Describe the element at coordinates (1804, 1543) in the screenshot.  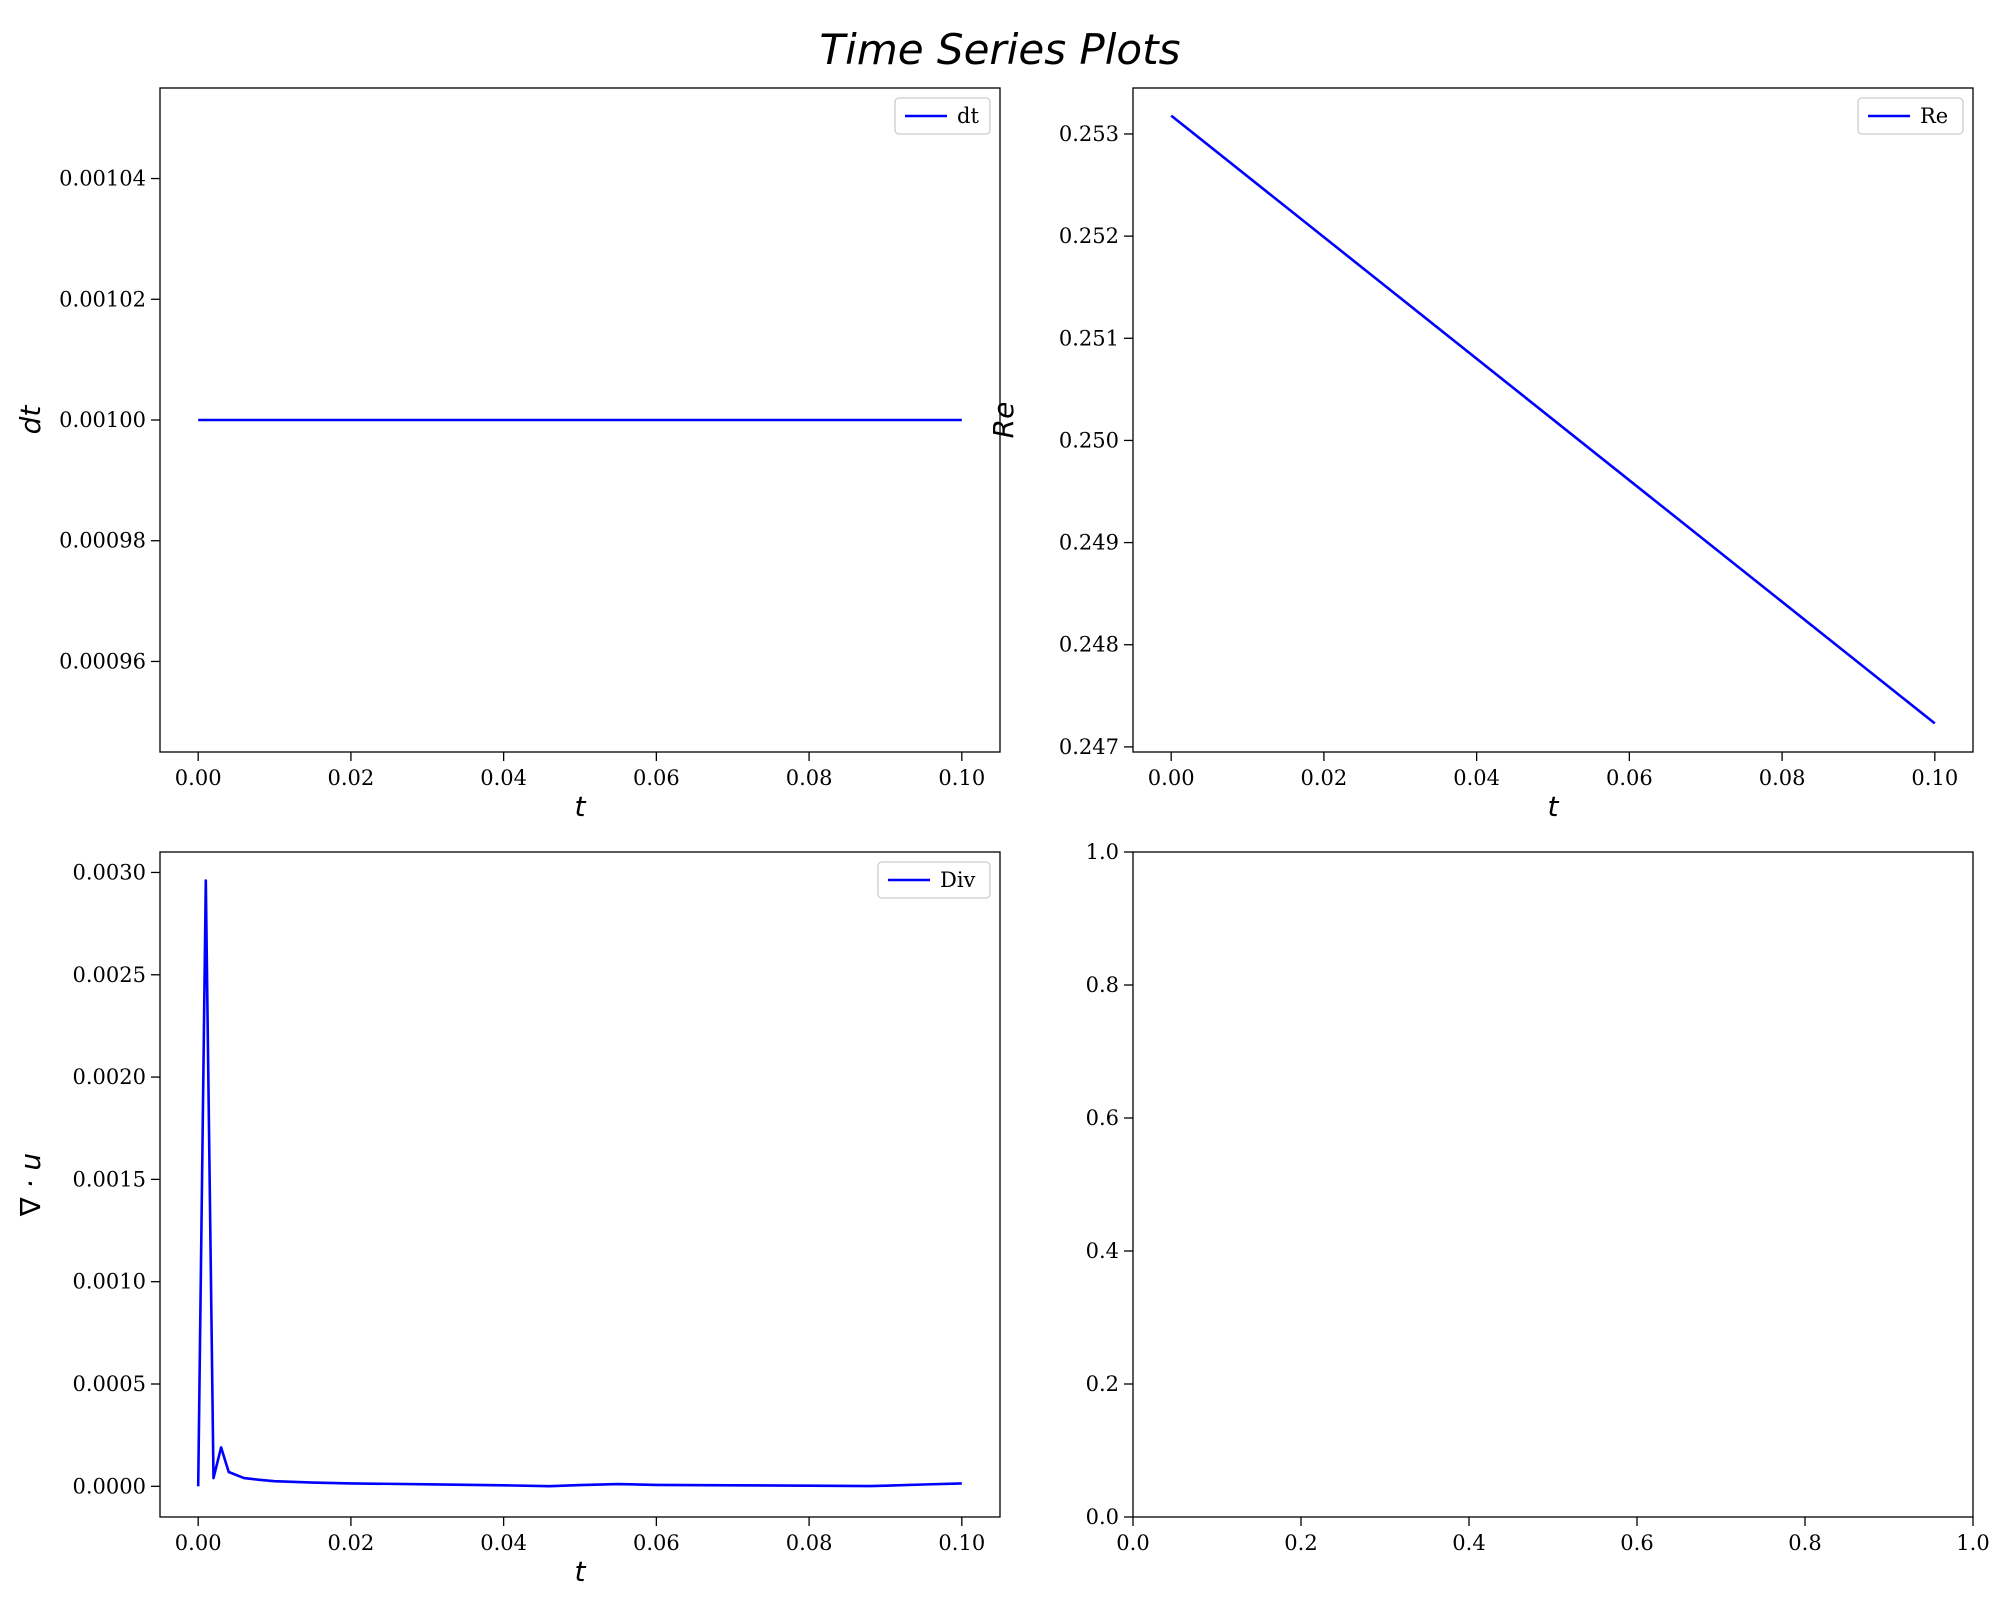
I see `x-tick-label: 0.8` at that location.